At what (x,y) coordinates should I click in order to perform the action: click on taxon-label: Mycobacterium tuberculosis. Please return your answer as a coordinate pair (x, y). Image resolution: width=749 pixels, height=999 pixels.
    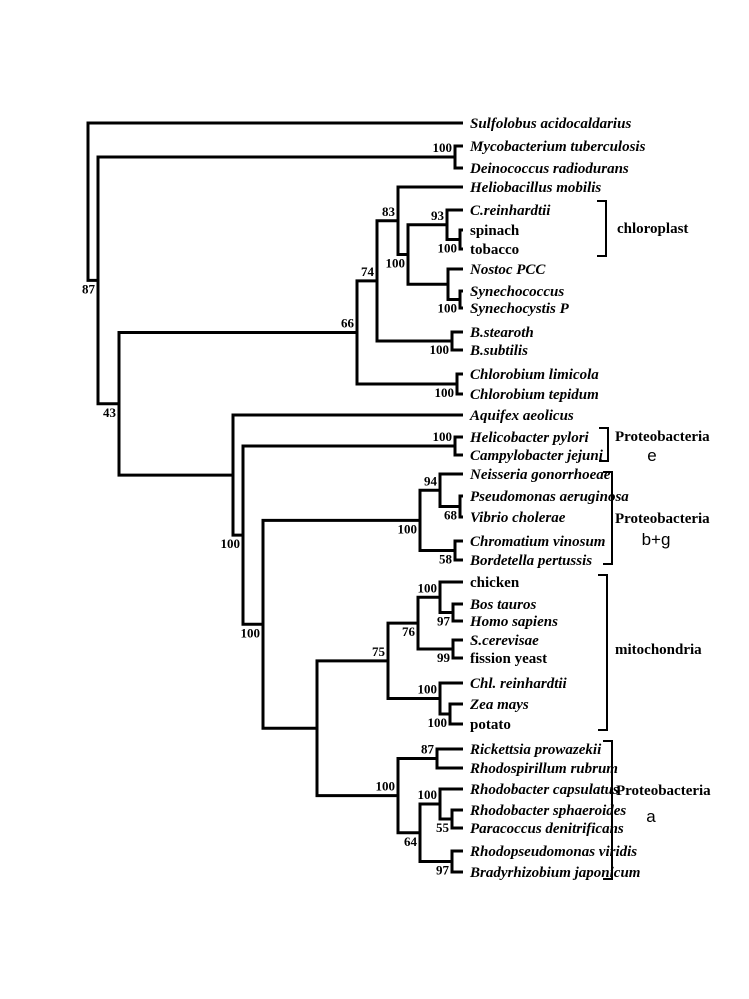
    Looking at the image, I should click on (557, 147).